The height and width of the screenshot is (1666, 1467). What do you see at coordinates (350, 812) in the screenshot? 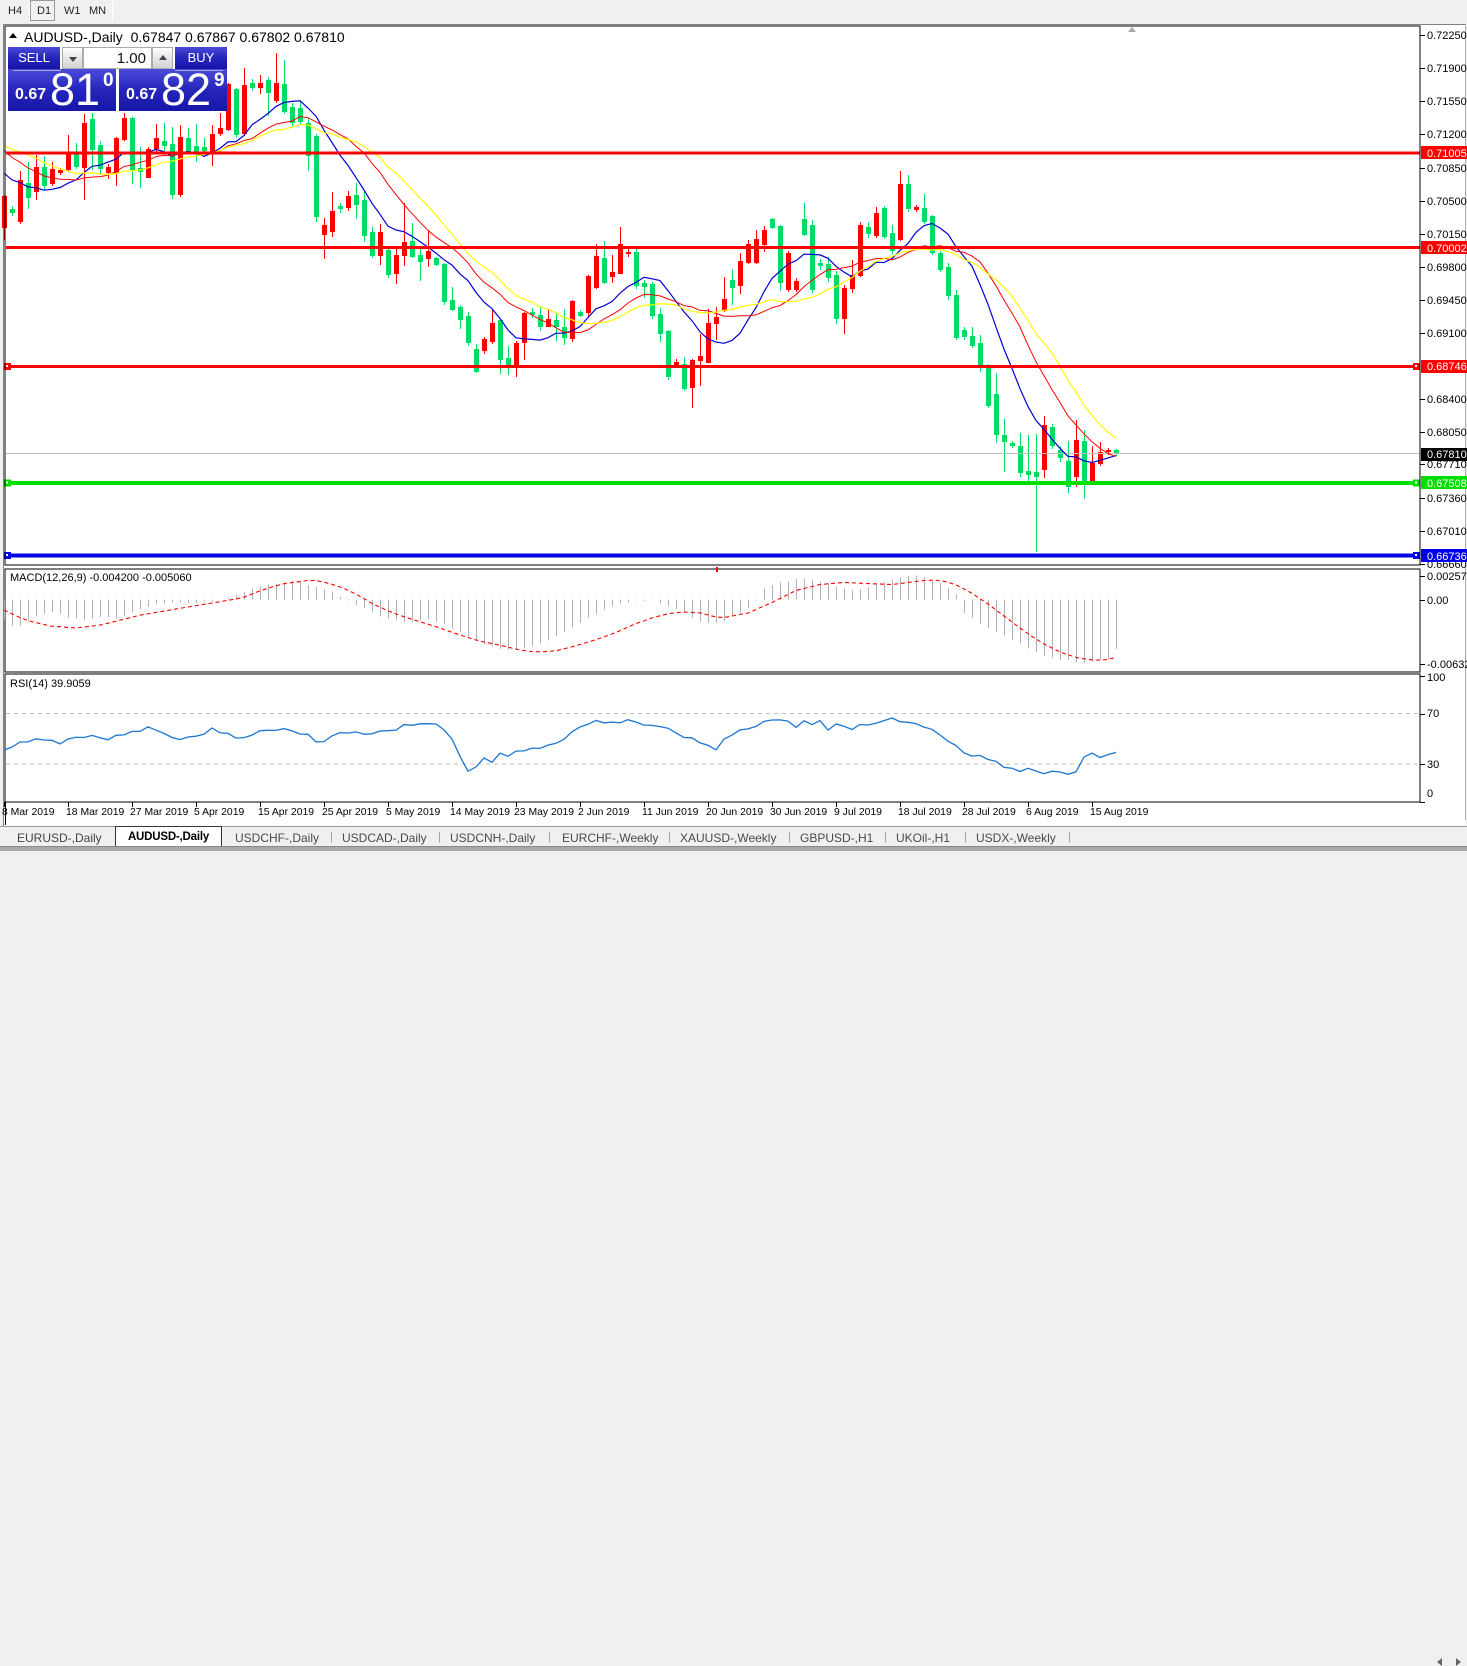
I see `svg-text: 25 Apr 2019` at bounding box center [350, 812].